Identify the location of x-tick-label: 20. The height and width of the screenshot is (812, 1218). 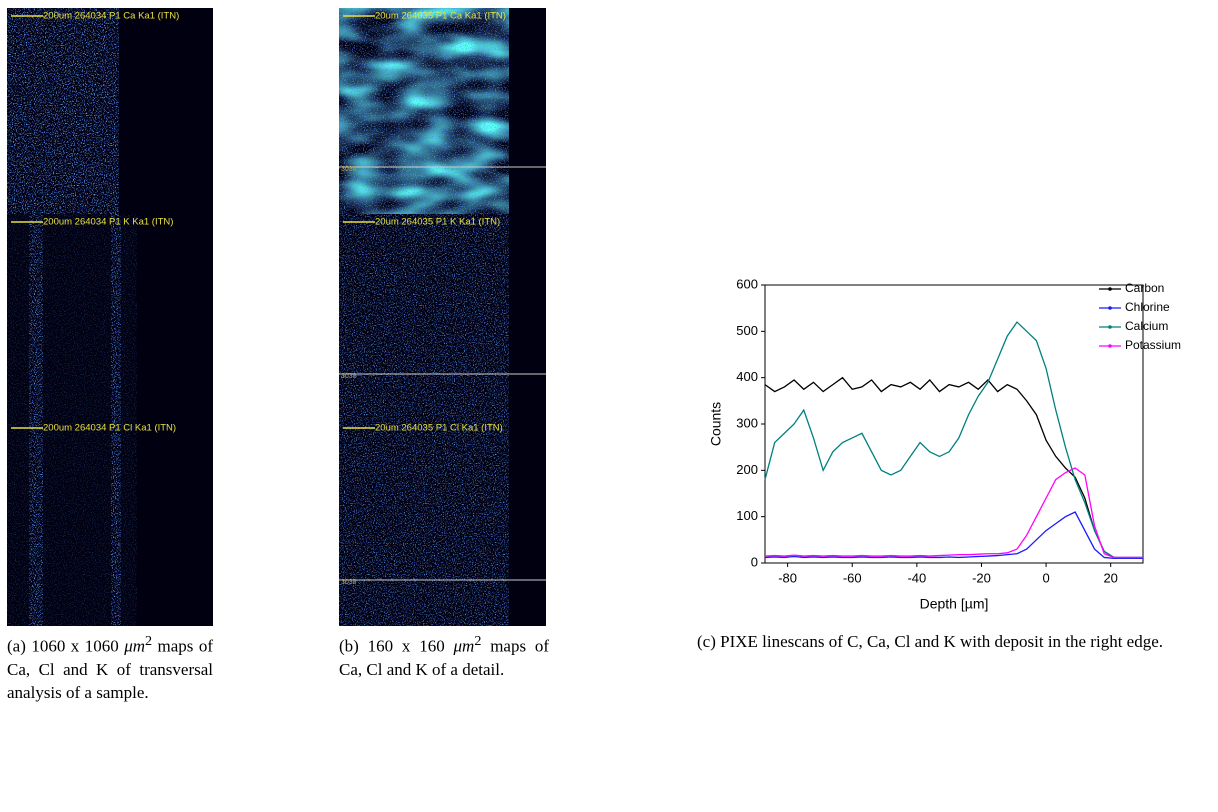
(1110, 577).